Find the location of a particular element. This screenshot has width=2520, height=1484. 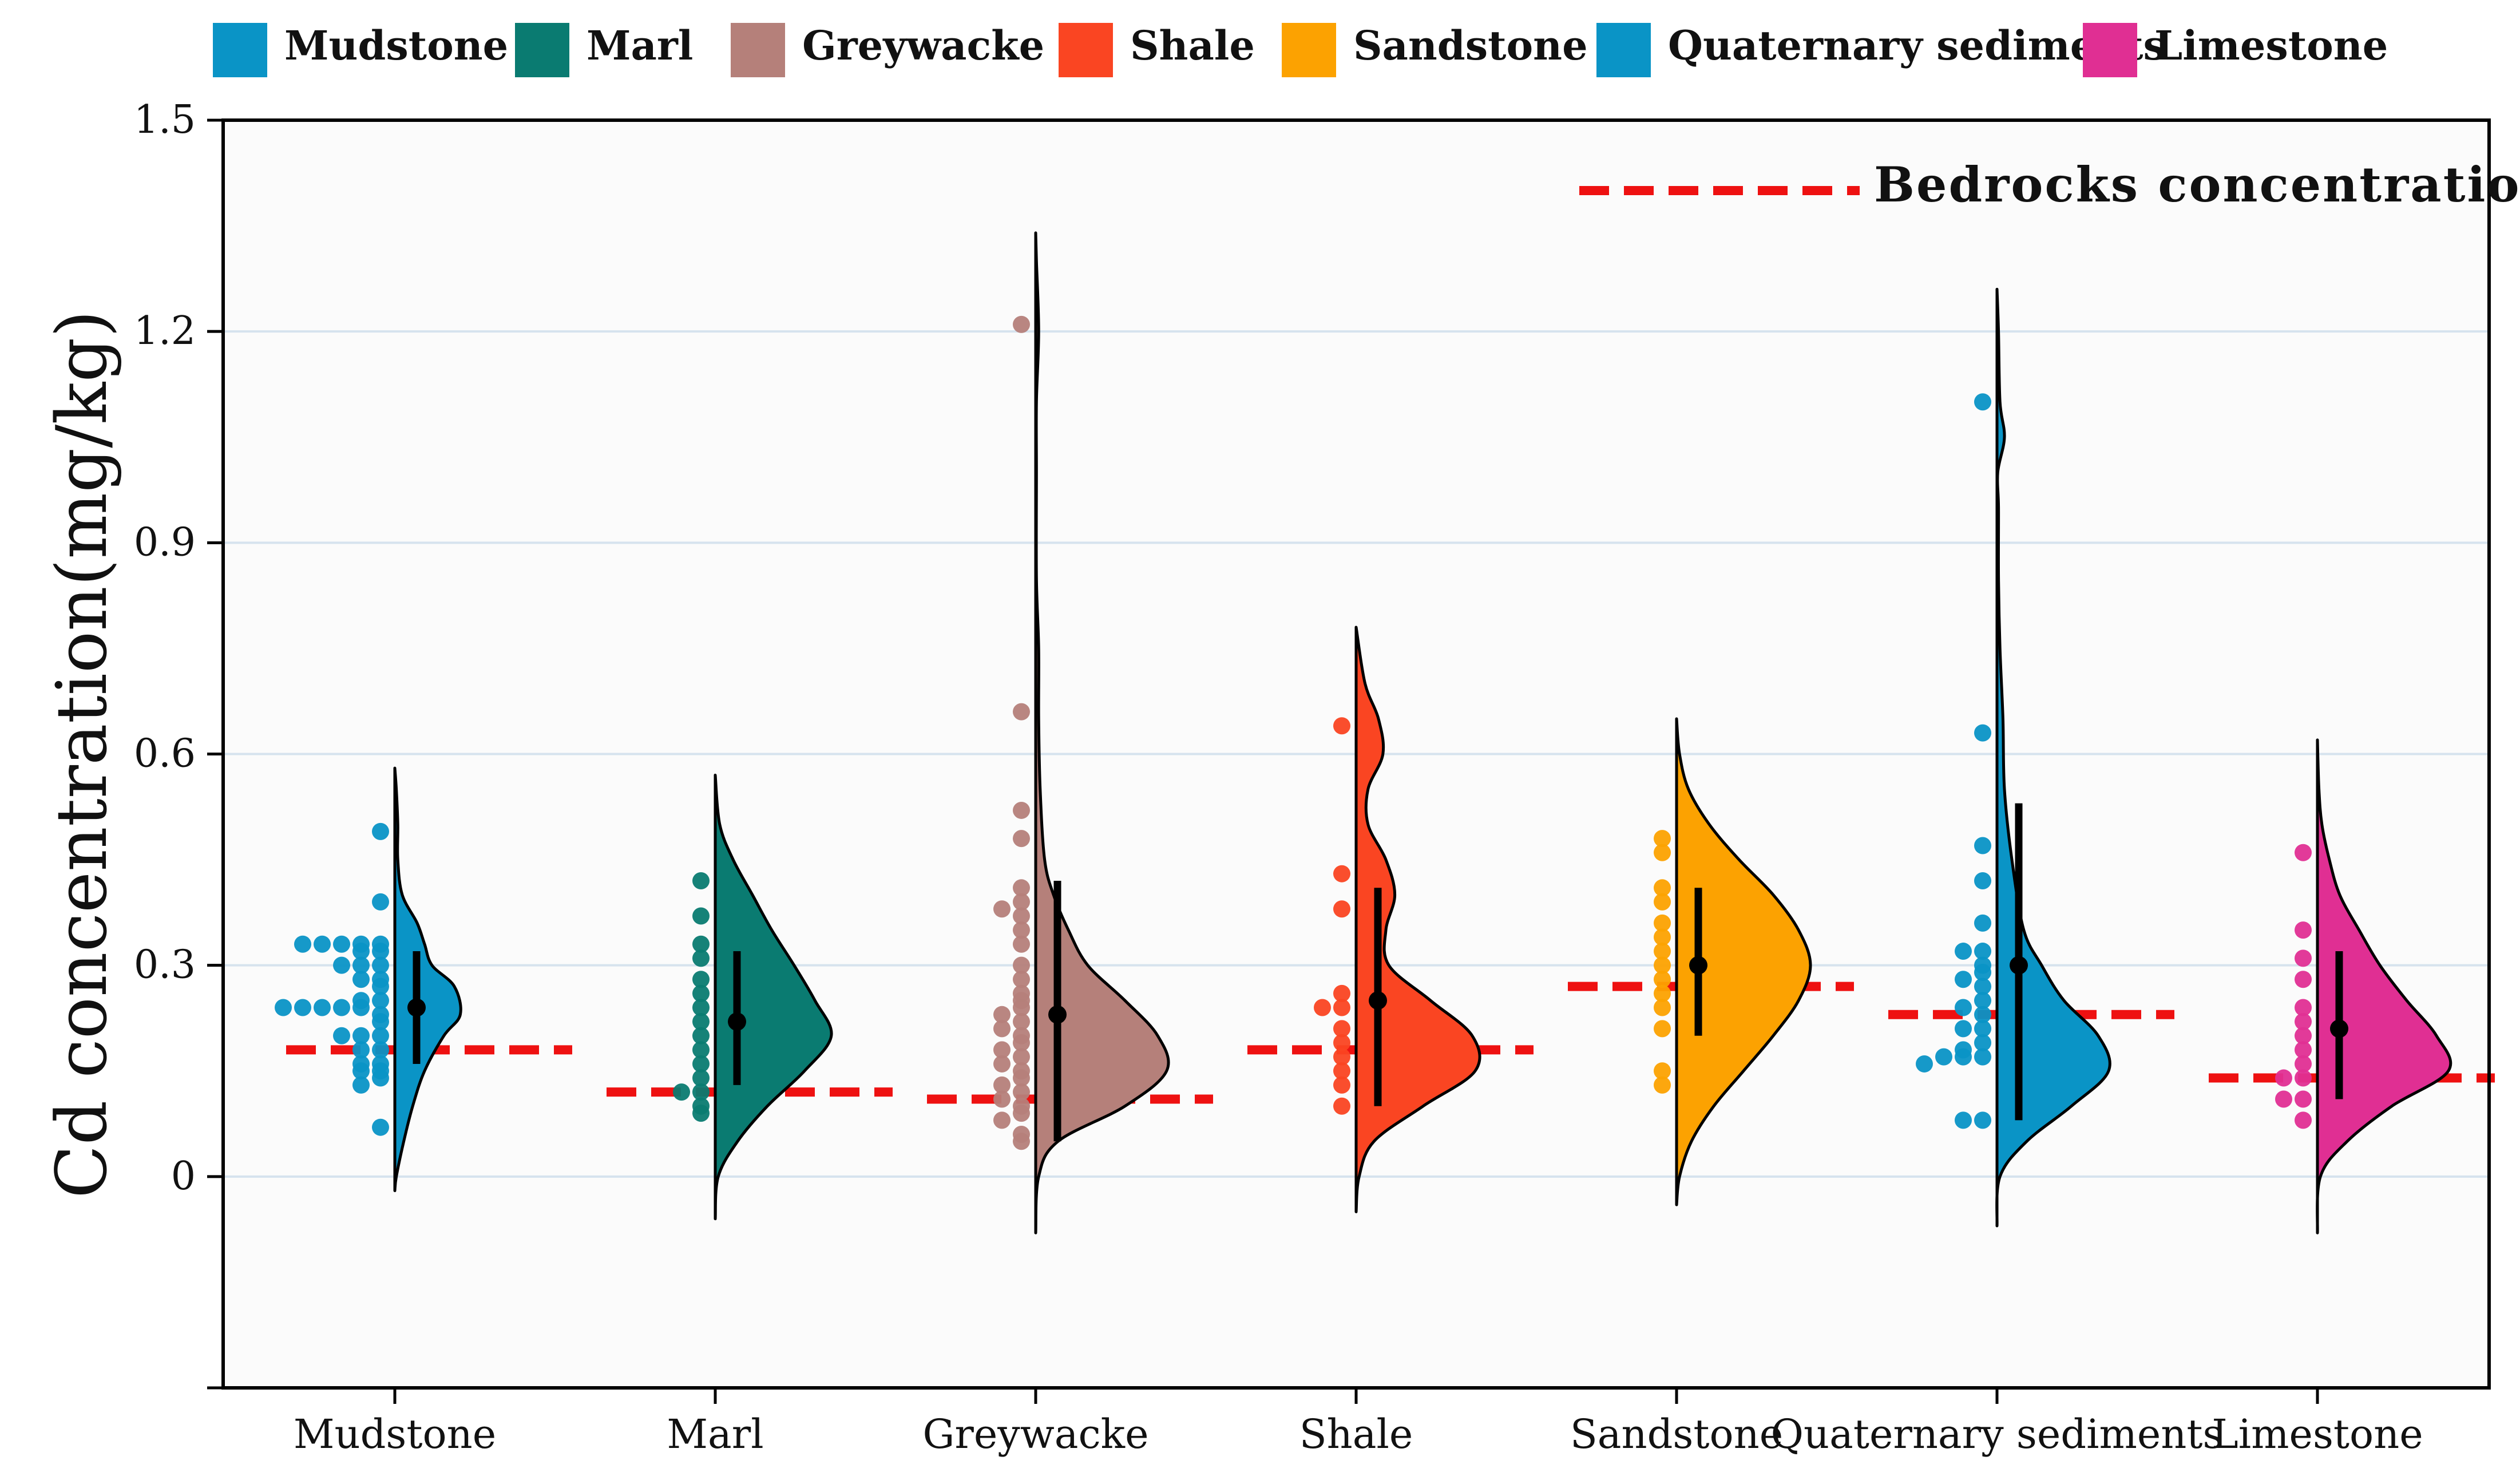

legend-item-sandstone: Sandstone is located at coordinates (1435, 49).